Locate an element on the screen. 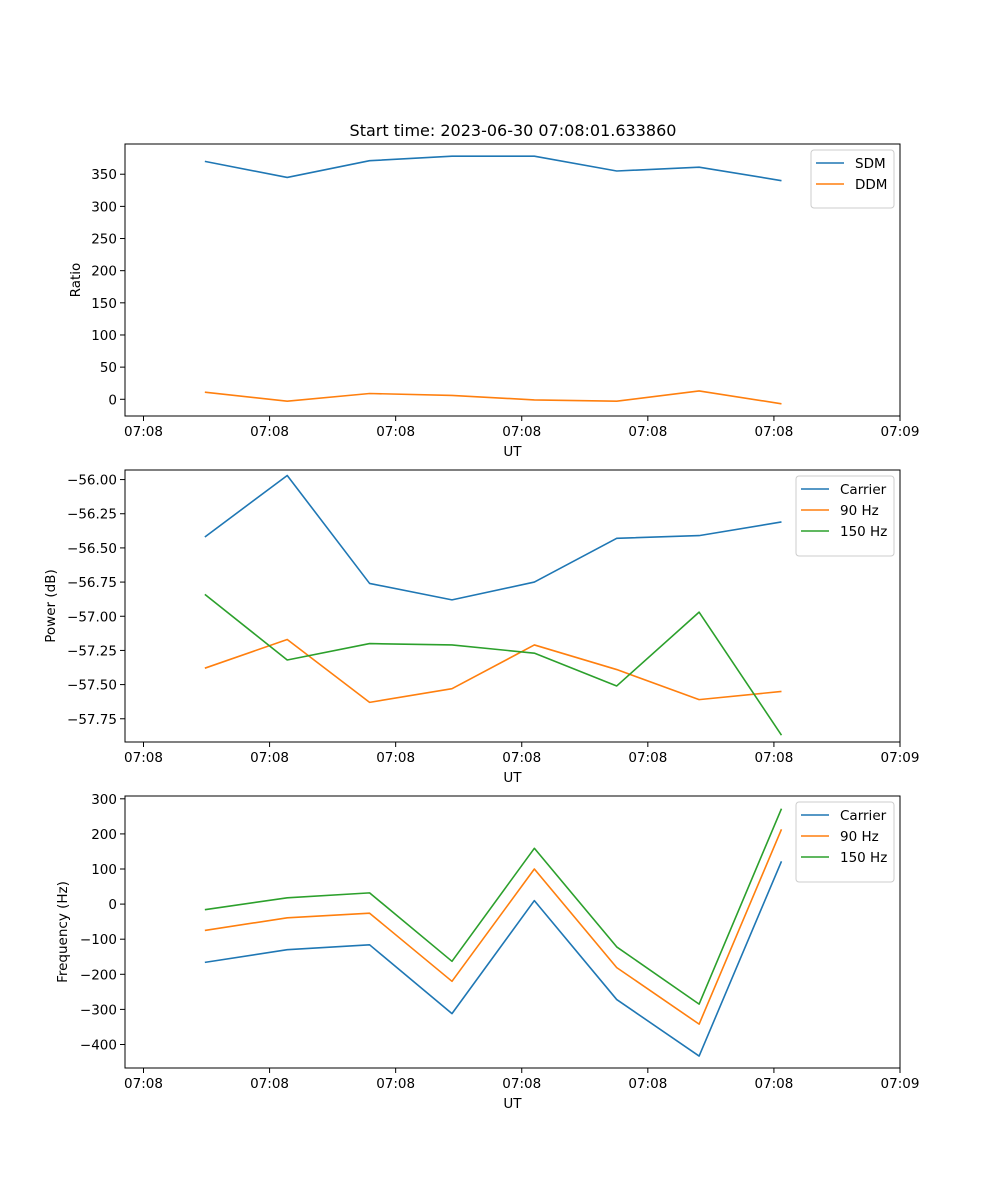  y-tick-label: −56.00 is located at coordinates (92, 481).